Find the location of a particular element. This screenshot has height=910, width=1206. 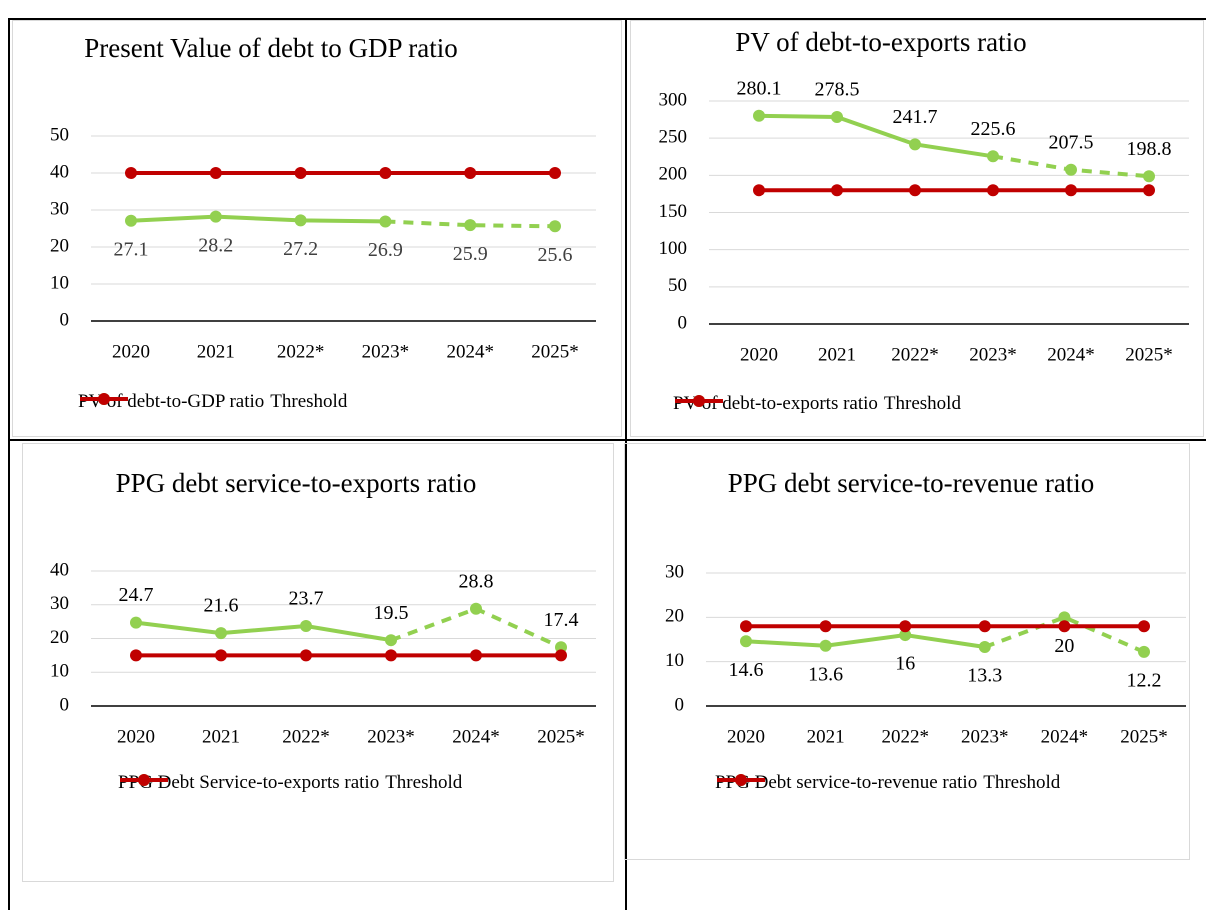

chart-title: PPG debt service-to-revenue ratio is located at coordinates (911, 483).